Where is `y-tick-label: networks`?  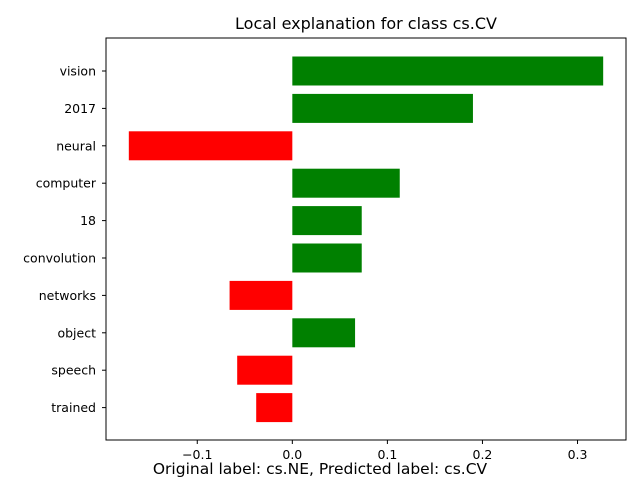
y-tick-label: networks is located at coordinates (67, 295).